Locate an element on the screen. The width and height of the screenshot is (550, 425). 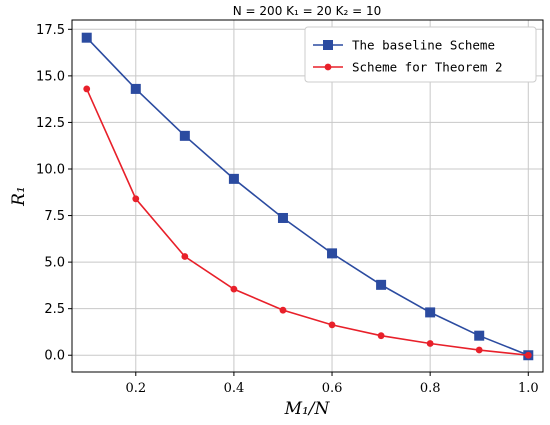
legend-label: The baseline Scheme is located at coordinates (423, 45).